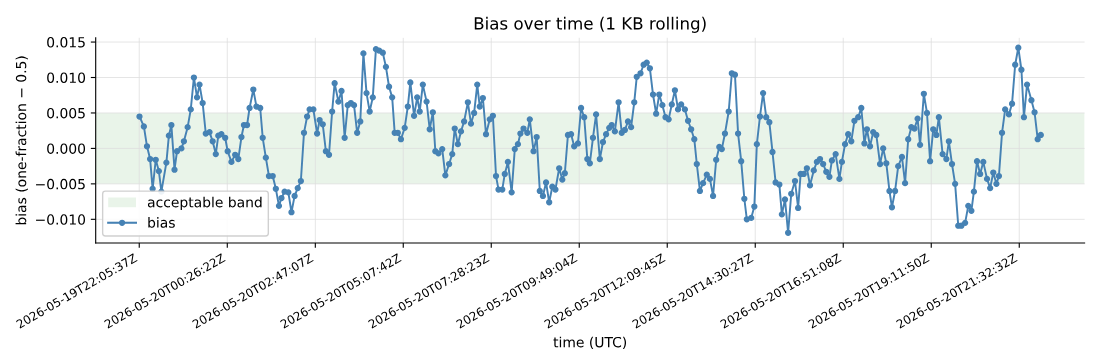  I want to click on y-tick-label: 0.005, so click(66, 113).